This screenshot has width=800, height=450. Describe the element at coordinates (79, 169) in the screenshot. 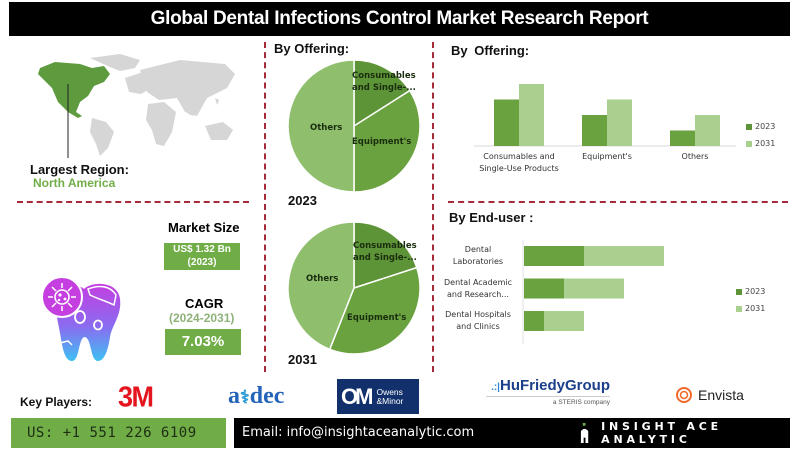

I see `largest-region-label: Largest Region:` at that location.